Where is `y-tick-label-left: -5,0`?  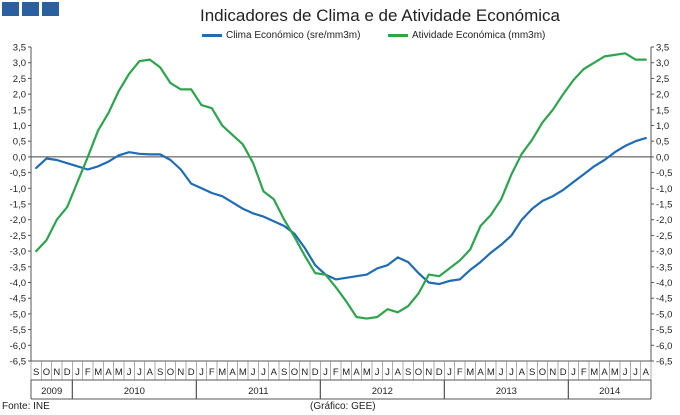 y-tick-label-left: -5,0 is located at coordinates (18, 314).